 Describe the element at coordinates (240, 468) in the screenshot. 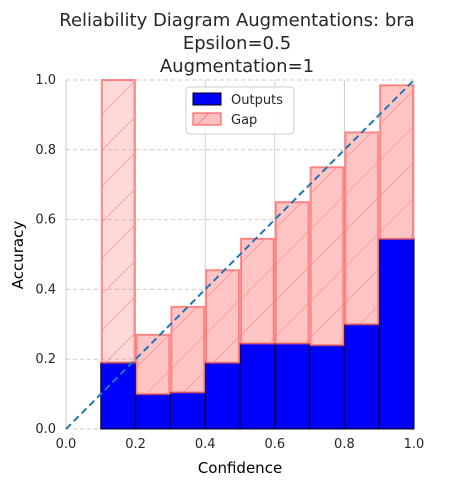

I see `x-axis-label: Confidence` at that location.